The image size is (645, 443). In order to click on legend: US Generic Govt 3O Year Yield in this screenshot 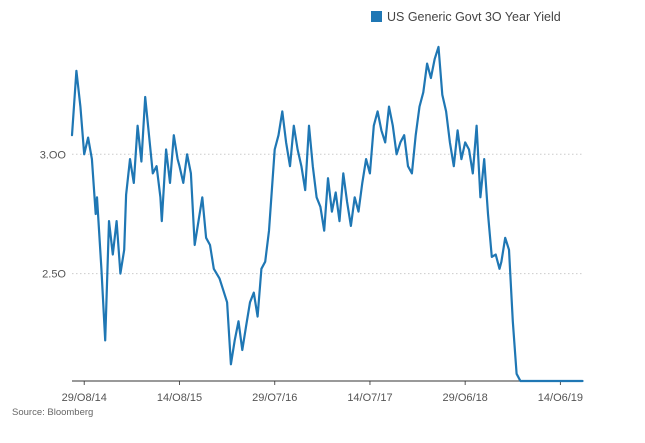, I will do `click(466, 17)`.